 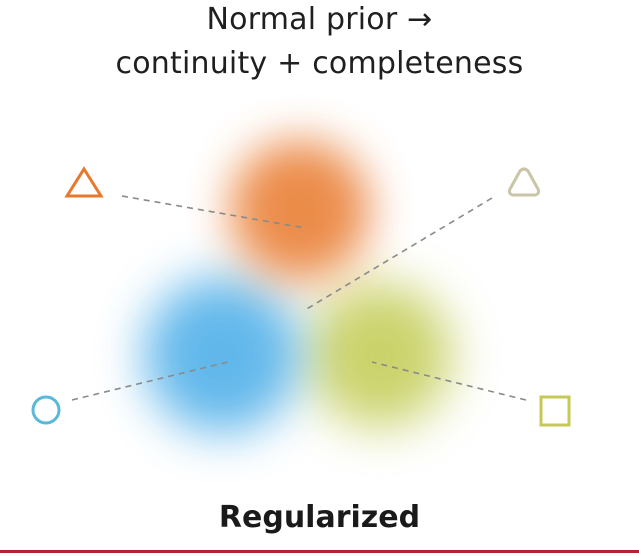 What do you see at coordinates (222, 355) in the screenshot?
I see `blue-blob` at bounding box center [222, 355].